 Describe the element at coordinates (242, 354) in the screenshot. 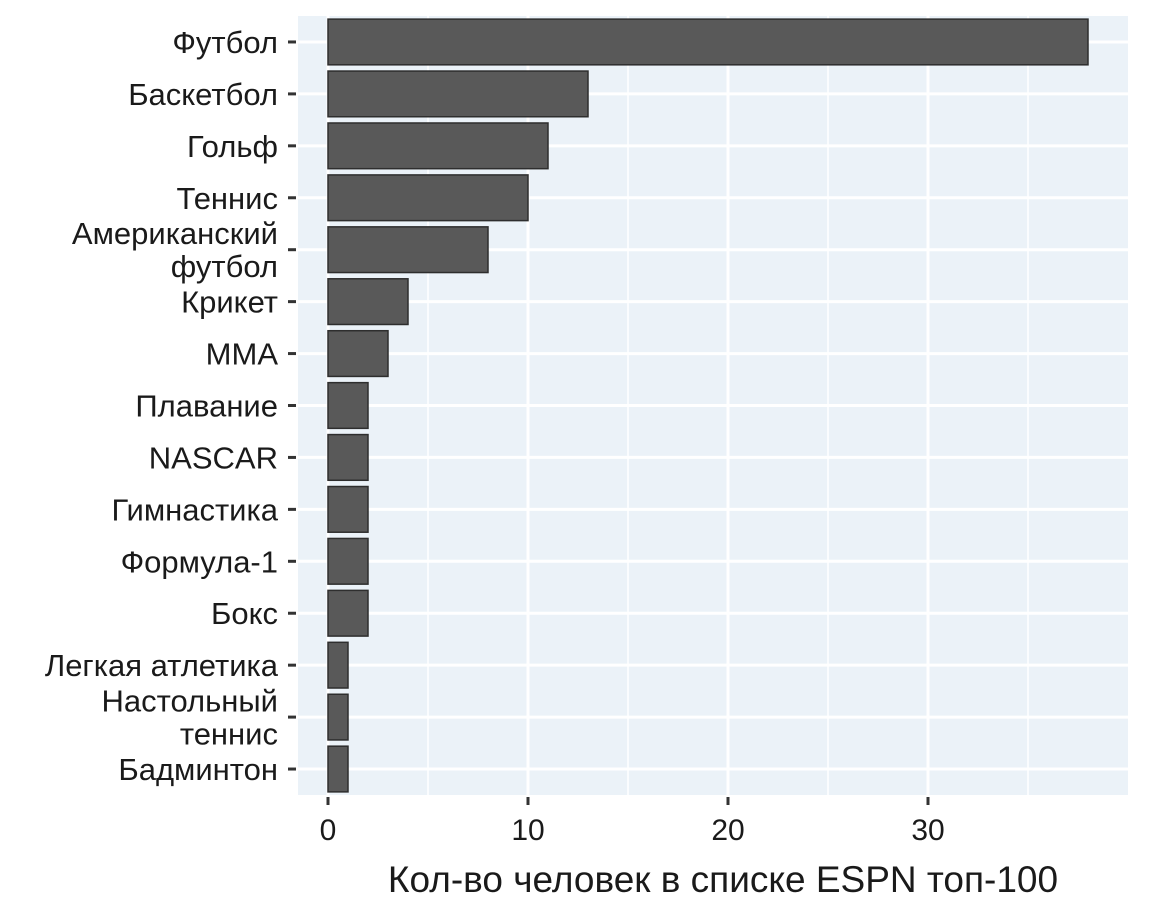

I see `y-tick-label: MMA` at that location.